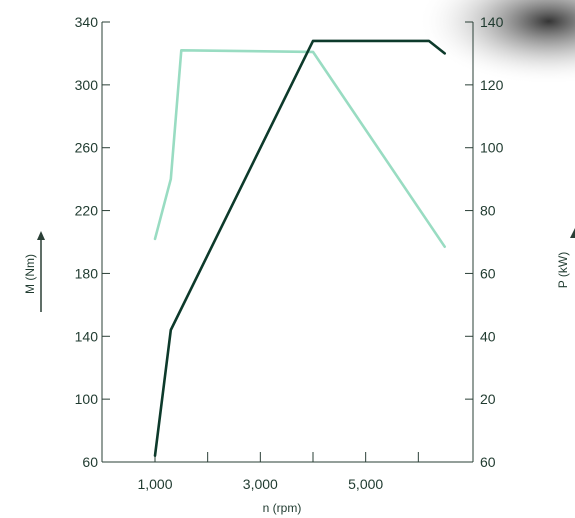  What do you see at coordinates (282, 508) in the screenshot?
I see `x-axis-title: n (rpm)` at bounding box center [282, 508].